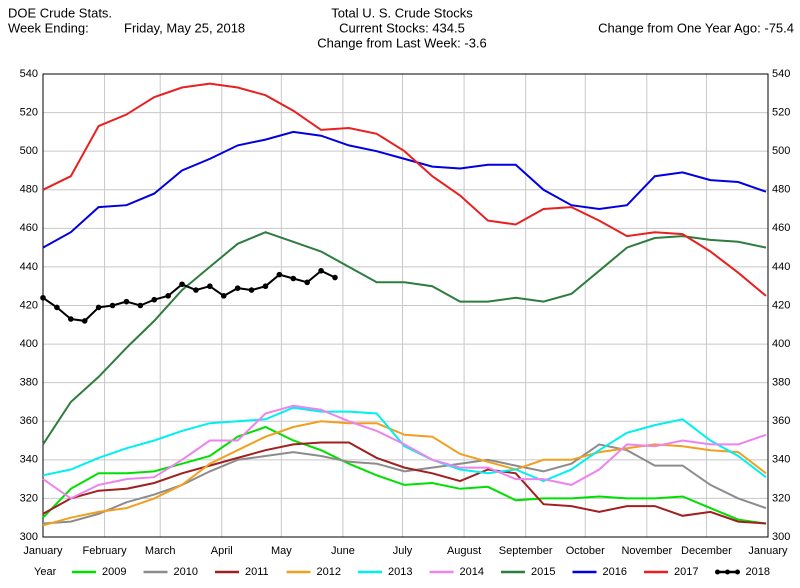 The height and width of the screenshot is (588, 800). What do you see at coordinates (781, 305) in the screenshot?
I see `y2-tick-label: 420` at bounding box center [781, 305].